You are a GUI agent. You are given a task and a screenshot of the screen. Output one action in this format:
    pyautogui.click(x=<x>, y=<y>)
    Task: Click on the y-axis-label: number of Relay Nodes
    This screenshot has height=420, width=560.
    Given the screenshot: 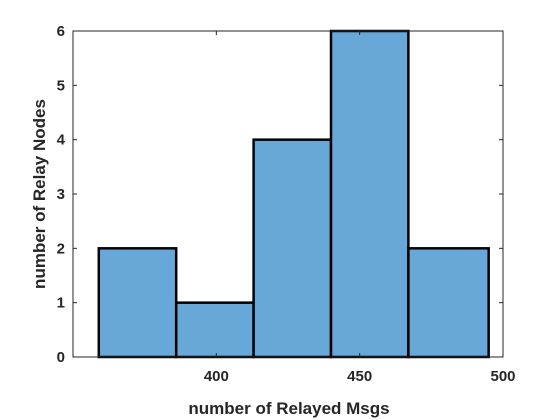 What is the action you would take?
    pyautogui.click(x=39, y=194)
    